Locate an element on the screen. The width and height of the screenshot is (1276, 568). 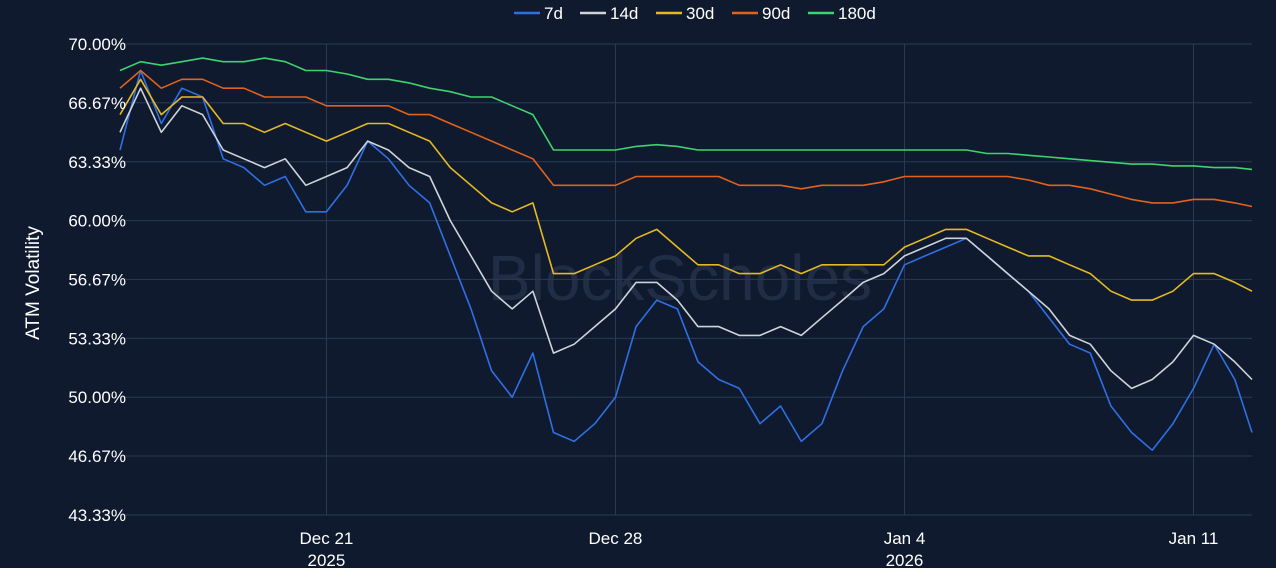
x-tick-label: Dec 28 is located at coordinates (616, 538).